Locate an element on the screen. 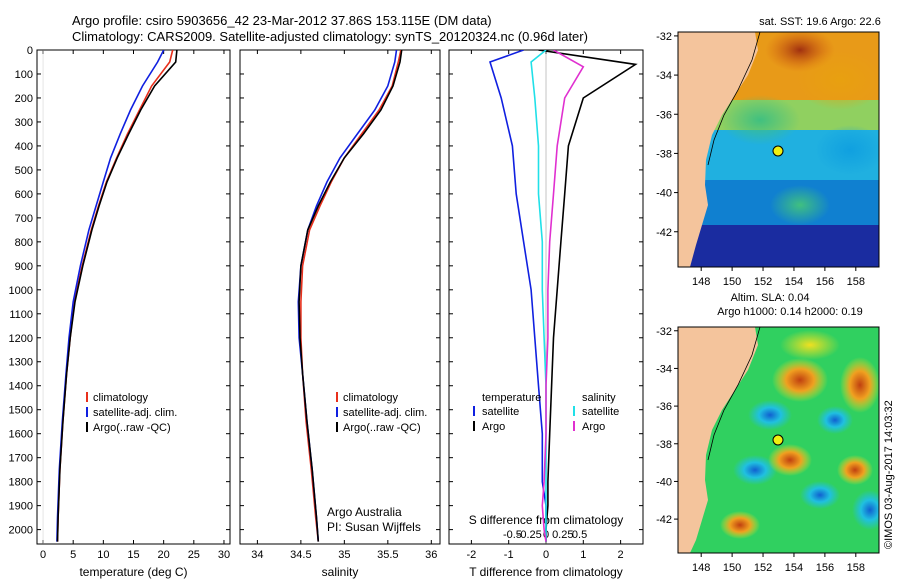 This screenshot has height=580, width=900. sla_map-xtick-label: 150 is located at coordinates (732, 568).